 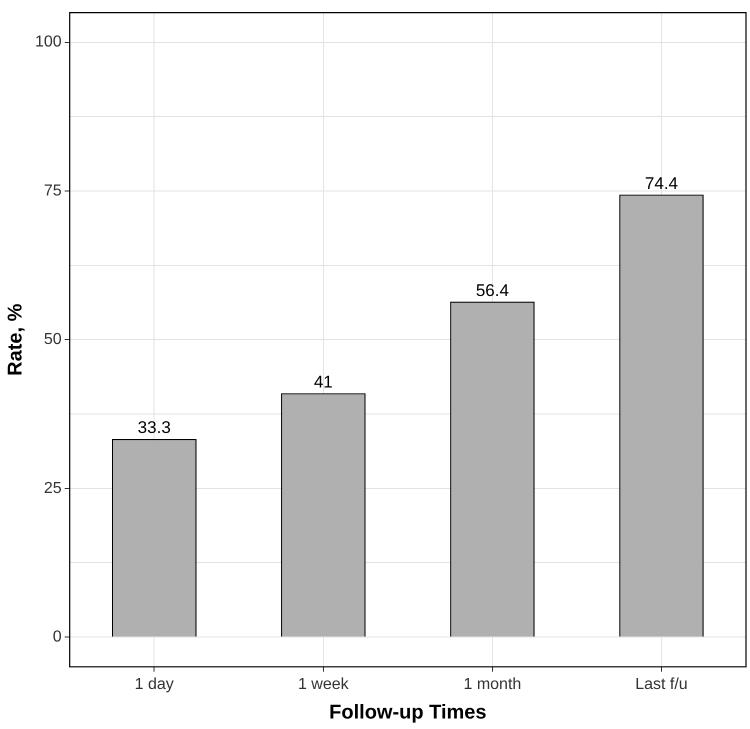 What do you see at coordinates (492, 290) in the screenshot?
I see `data-label: 56.4` at bounding box center [492, 290].